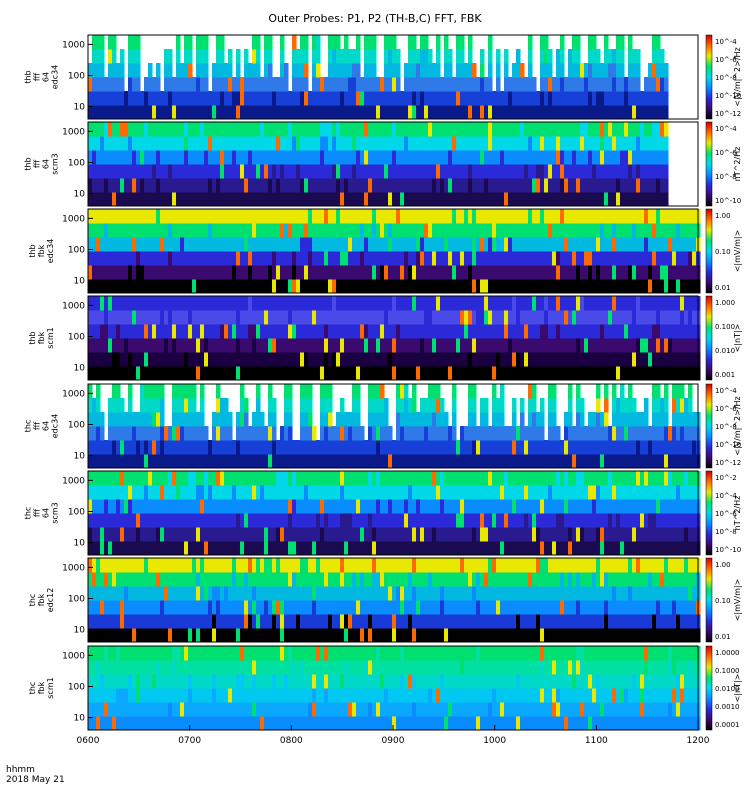 Image resolution: width=750 pixels, height=800 pixels. Describe the element at coordinates (291, 741) in the screenshot. I see `x-tick-label: 0800` at that location.